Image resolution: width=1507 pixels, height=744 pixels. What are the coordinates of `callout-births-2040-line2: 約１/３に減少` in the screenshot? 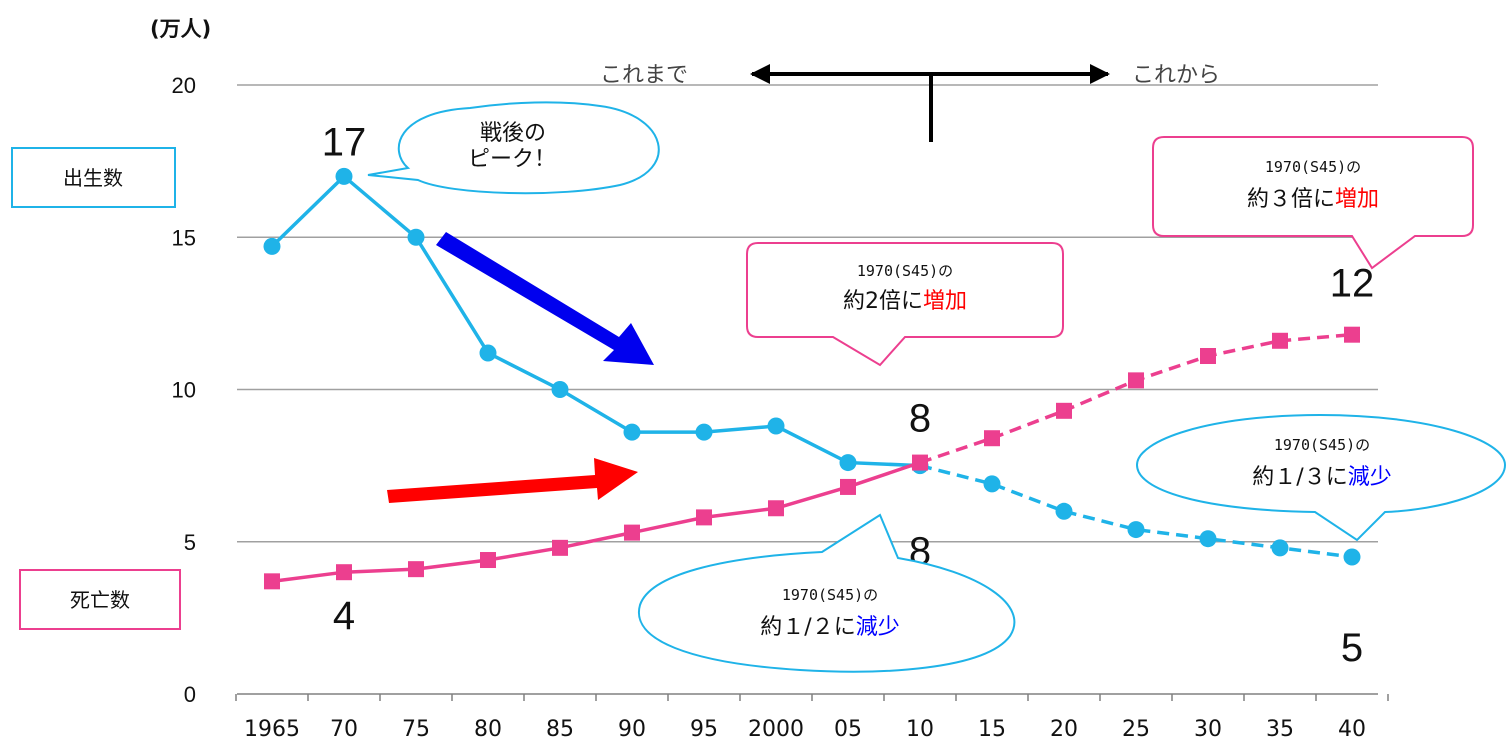 It's located at (1321, 477).